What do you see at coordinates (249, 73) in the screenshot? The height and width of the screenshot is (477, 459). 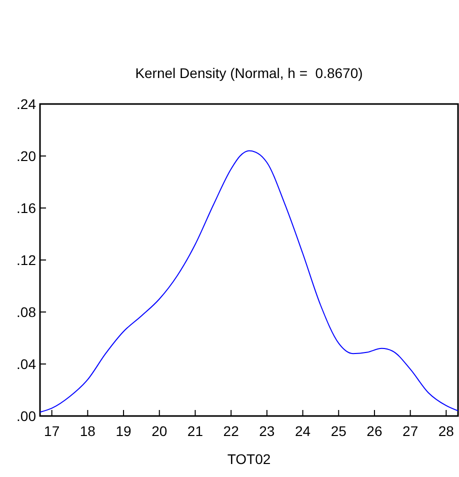 I see `chart-title: Kernel Density (Normal, h = 0.8670)` at bounding box center [249, 73].